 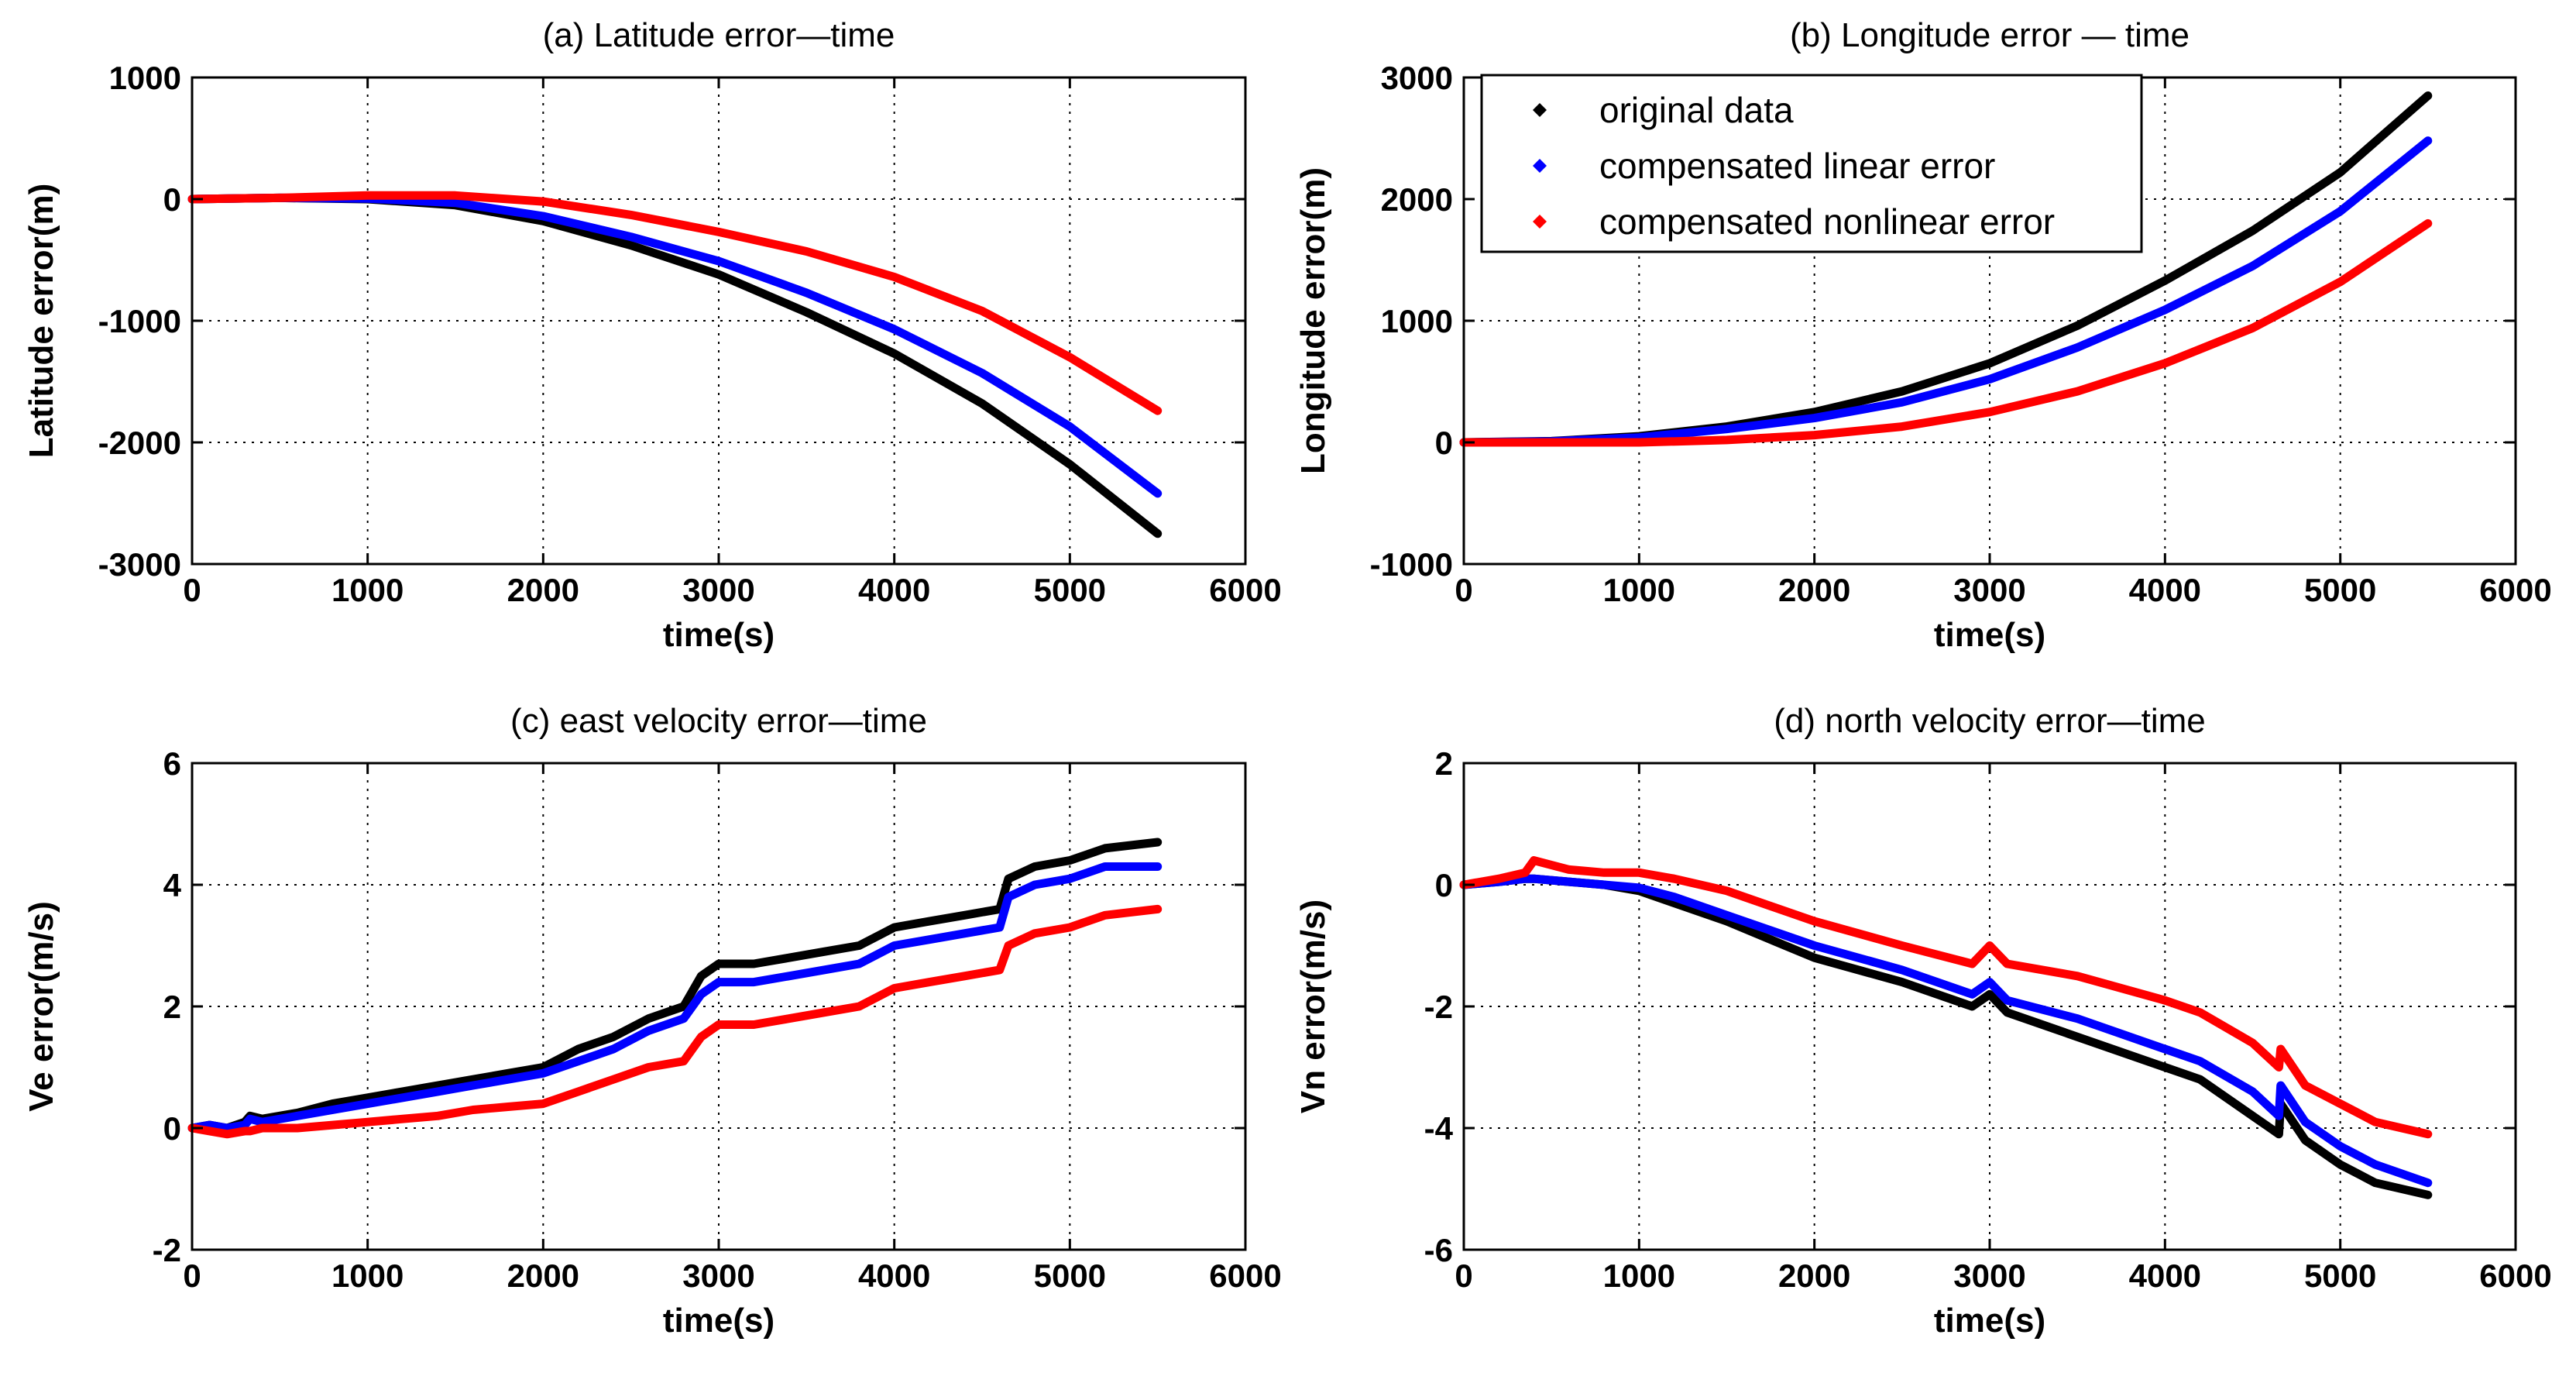 What do you see at coordinates (1444, 443) in the screenshot?
I see `panel-b-ytick-label: 0` at bounding box center [1444, 443].